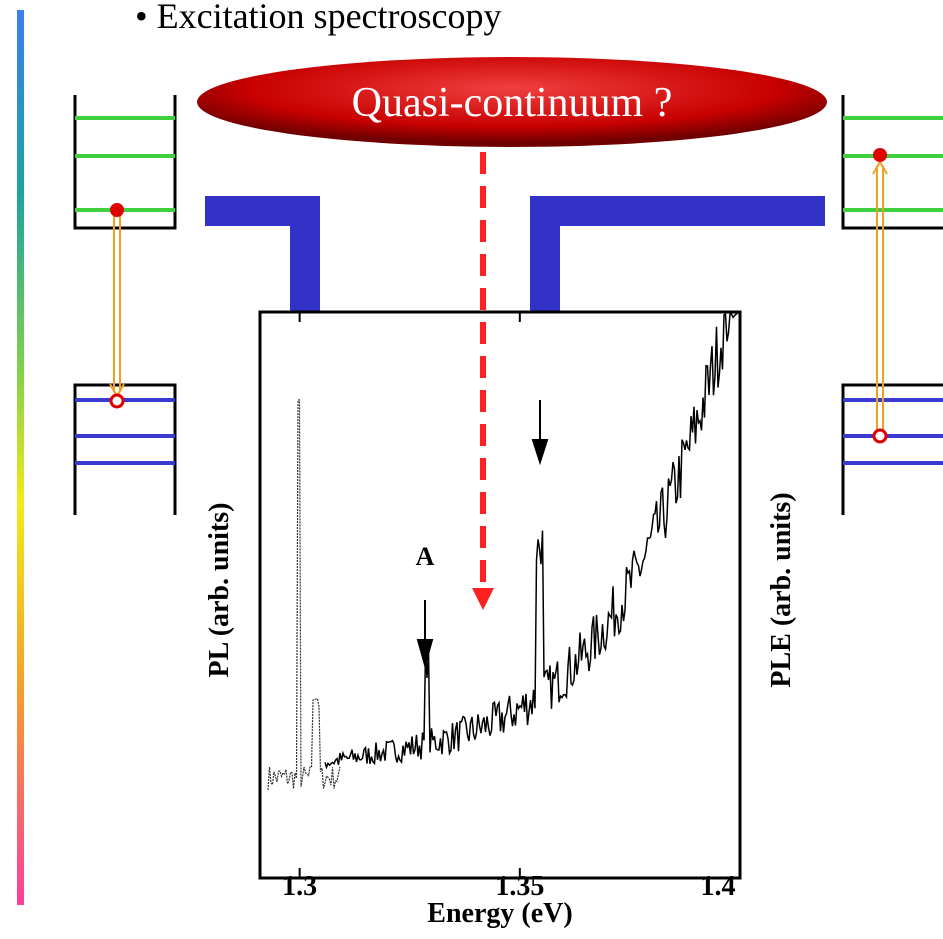 The height and width of the screenshot is (939, 943). What do you see at coordinates (219, 589) in the screenshot?
I see `y-axis-label-left: PL (arb. units)` at bounding box center [219, 589].